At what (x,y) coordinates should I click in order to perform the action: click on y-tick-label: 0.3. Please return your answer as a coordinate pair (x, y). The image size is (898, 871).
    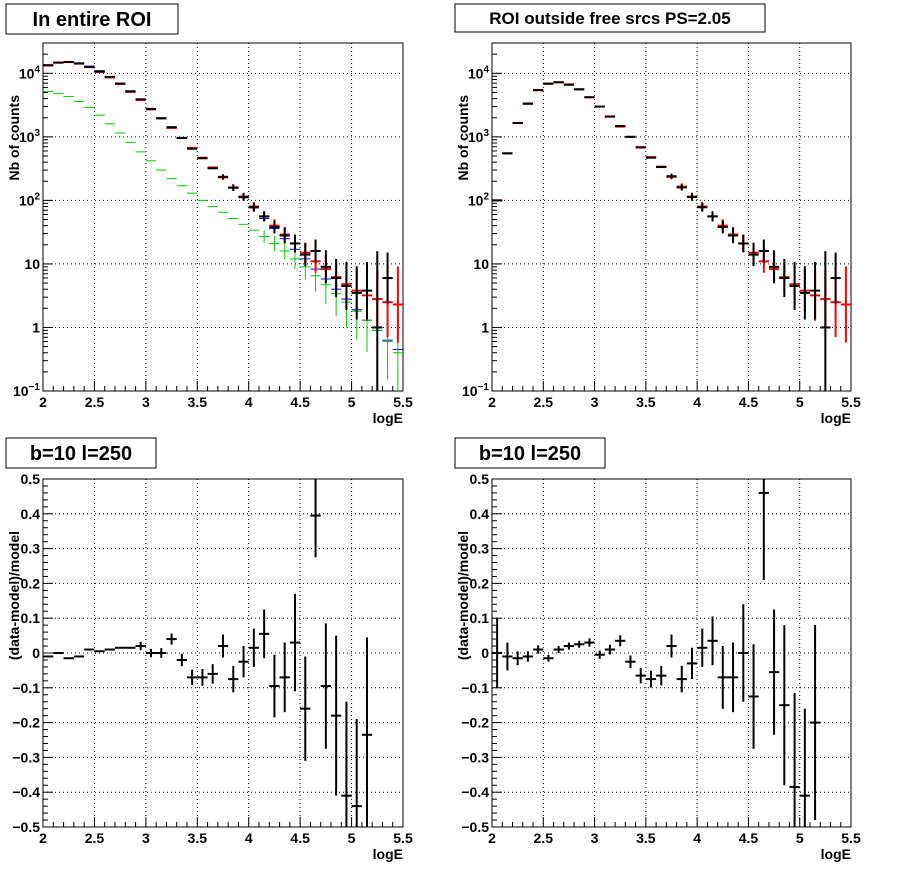
    Looking at the image, I should click on (480, 549).